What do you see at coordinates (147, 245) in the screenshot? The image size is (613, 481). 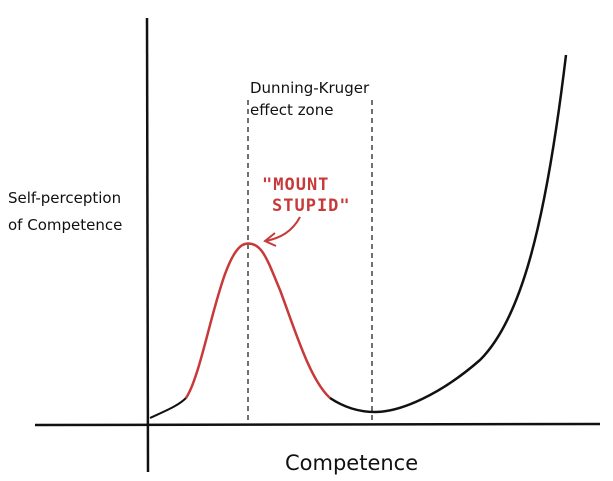 I see `y-axis` at bounding box center [147, 245].